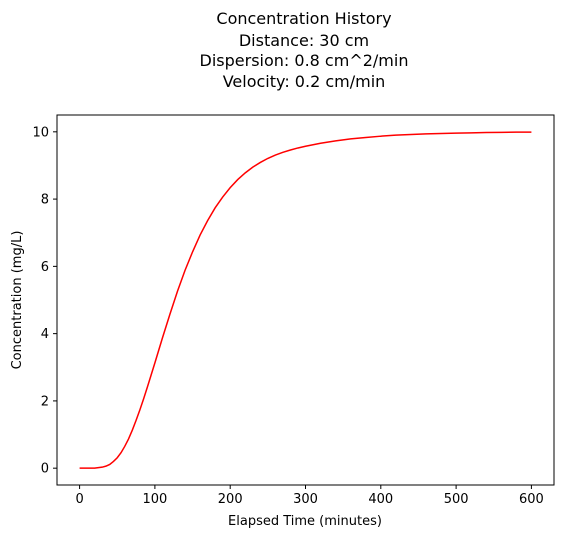 The height and width of the screenshot is (538, 562). I want to click on x-tick-label: 600, so click(531, 499).